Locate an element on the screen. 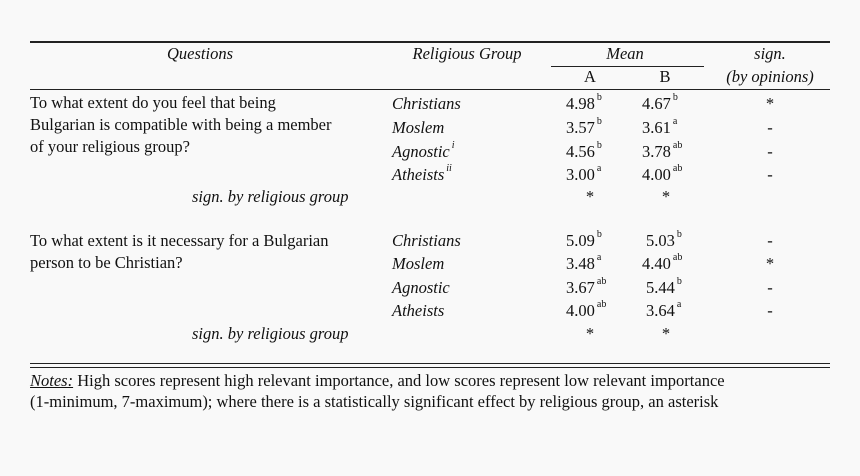 Image resolution: width=860 pixels, height=476 pixels. group-cell: Agnostic i is located at coordinates (423, 150).